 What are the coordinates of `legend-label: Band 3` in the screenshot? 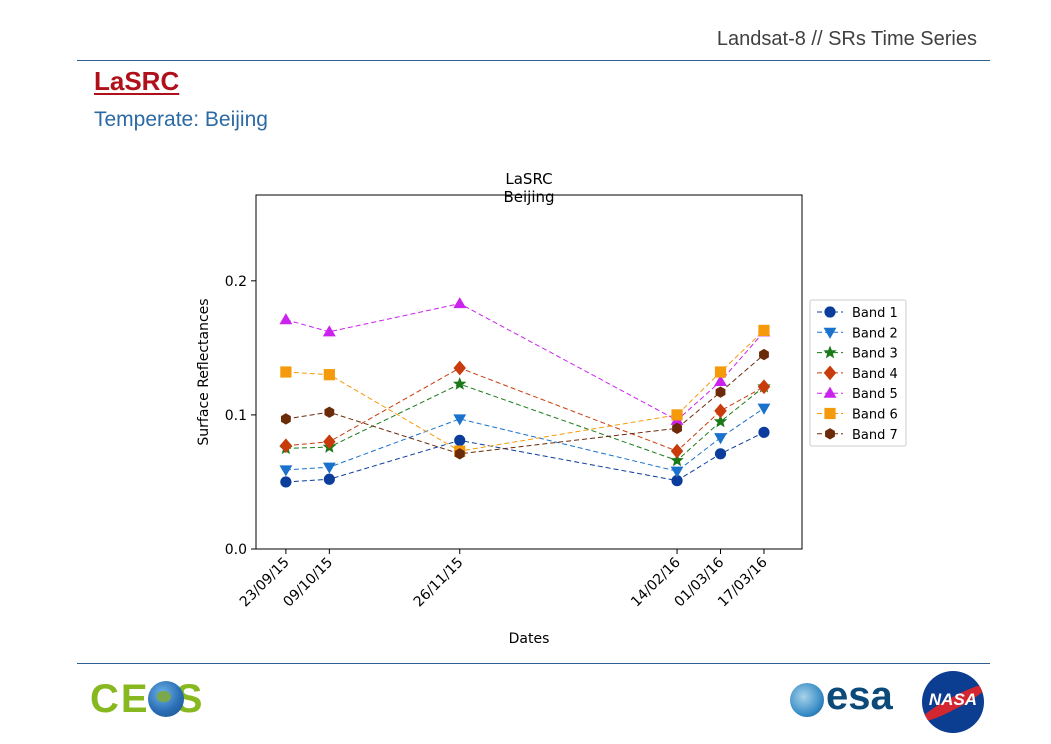 It's located at (875, 354).